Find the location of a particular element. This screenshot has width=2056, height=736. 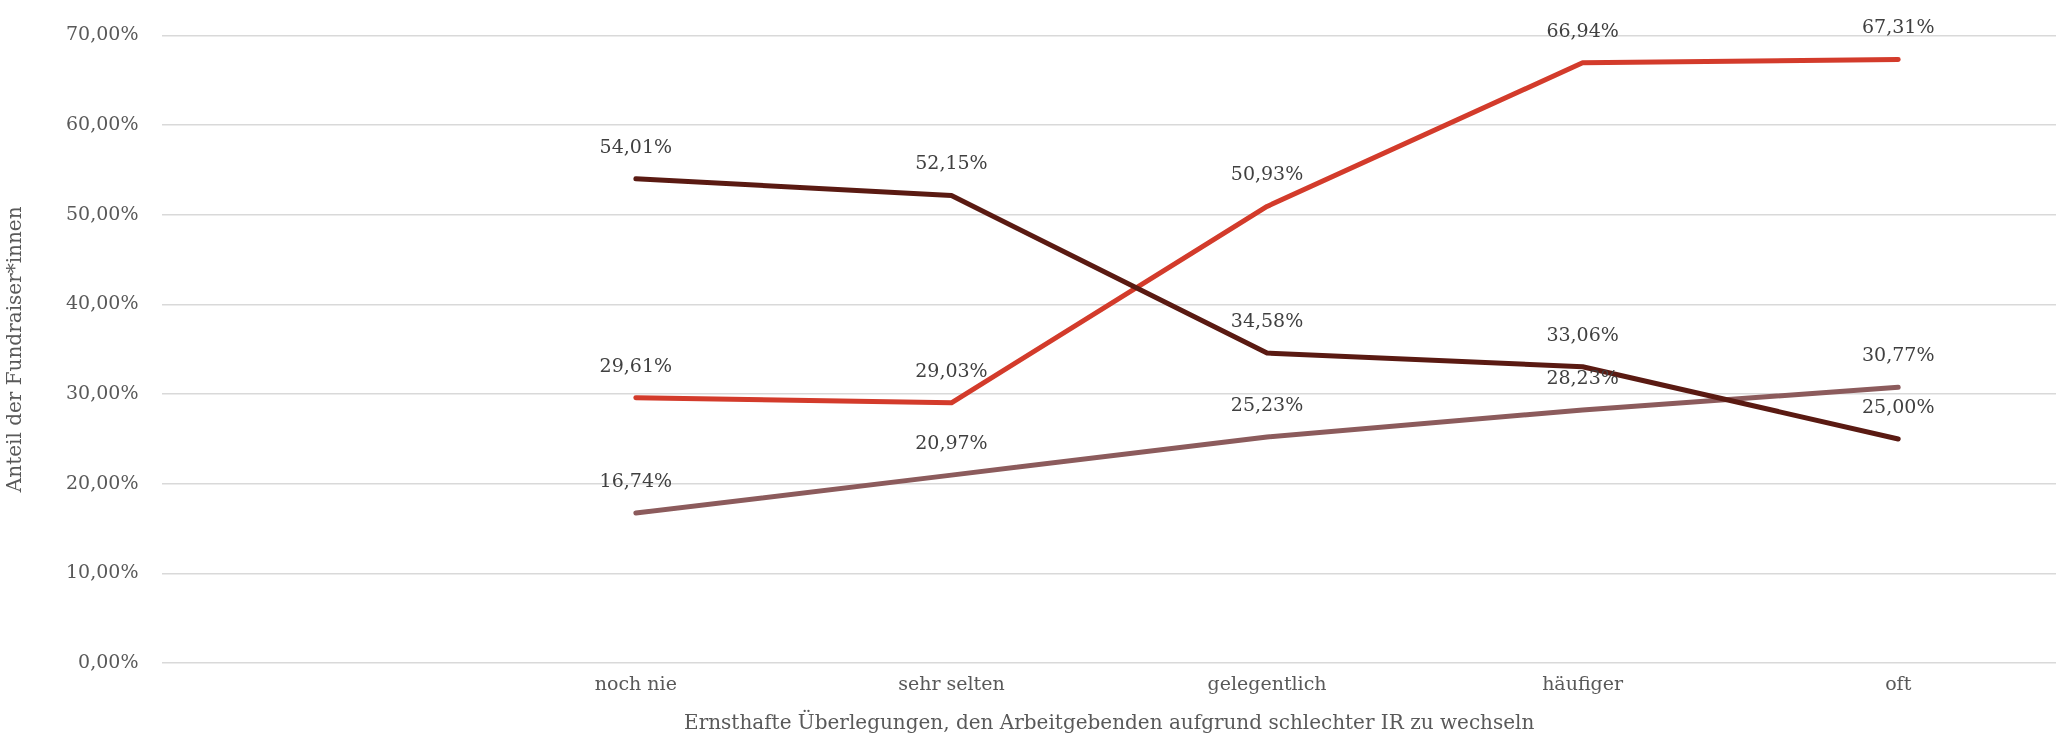

x-tick-label: noch nie is located at coordinates (635, 682).